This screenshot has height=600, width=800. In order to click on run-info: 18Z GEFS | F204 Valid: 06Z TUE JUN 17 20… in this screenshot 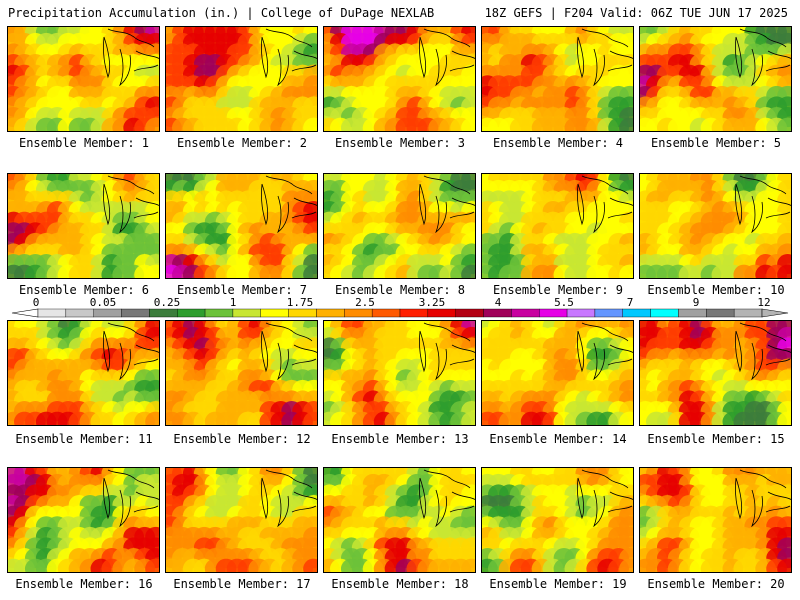, I will do `click(636, 13)`.